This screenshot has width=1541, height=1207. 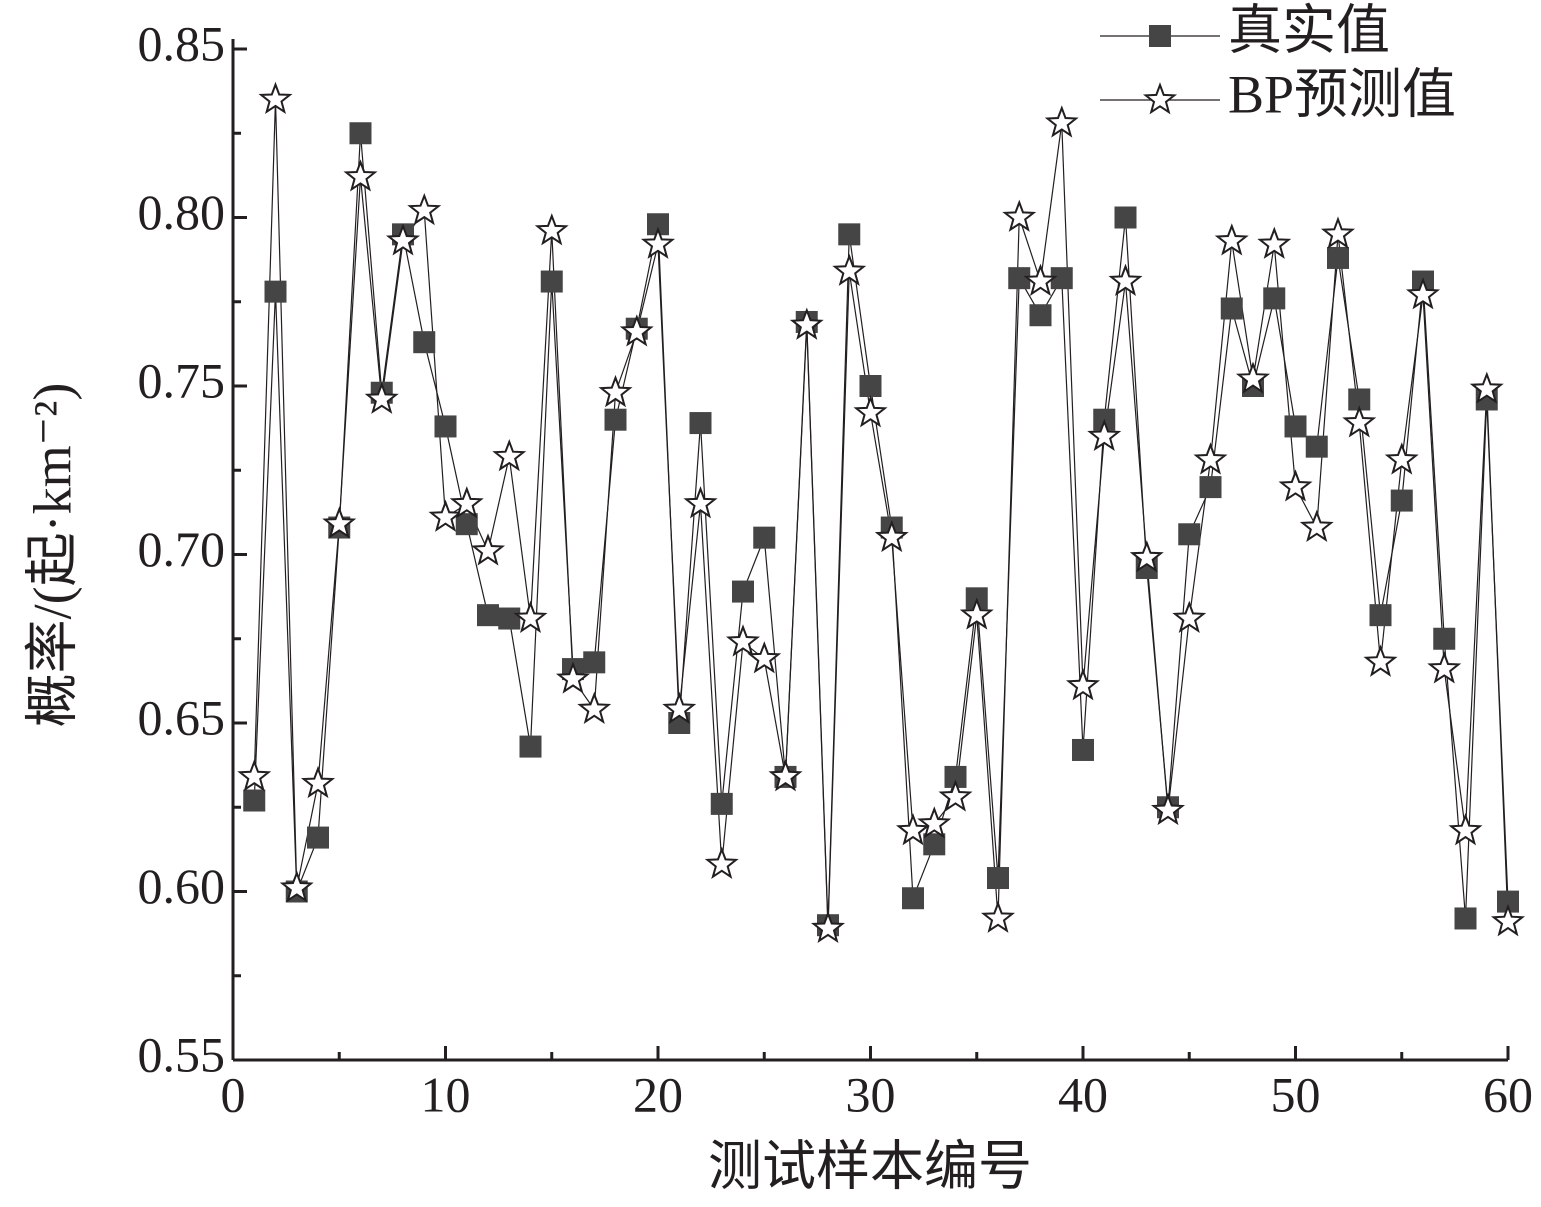 I want to click on legend-label: 真实值, so click(x=1309, y=30).